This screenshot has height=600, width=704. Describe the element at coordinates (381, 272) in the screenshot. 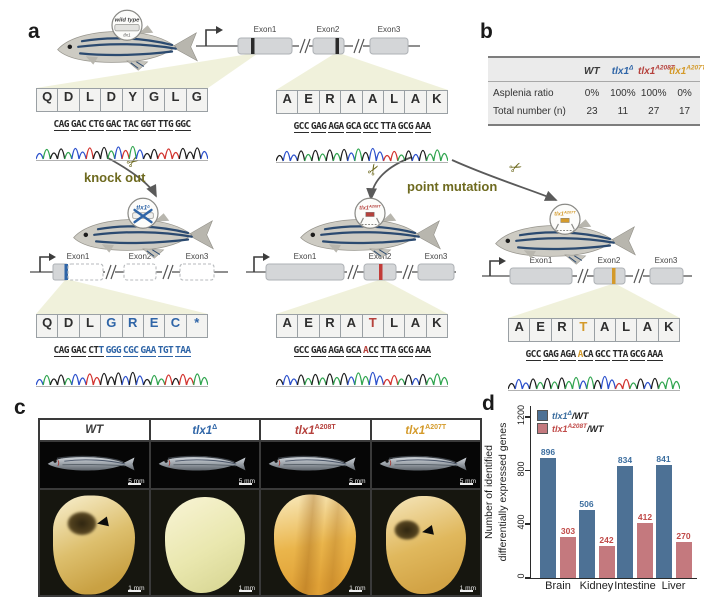

I see `a208t-site-mark` at that location.